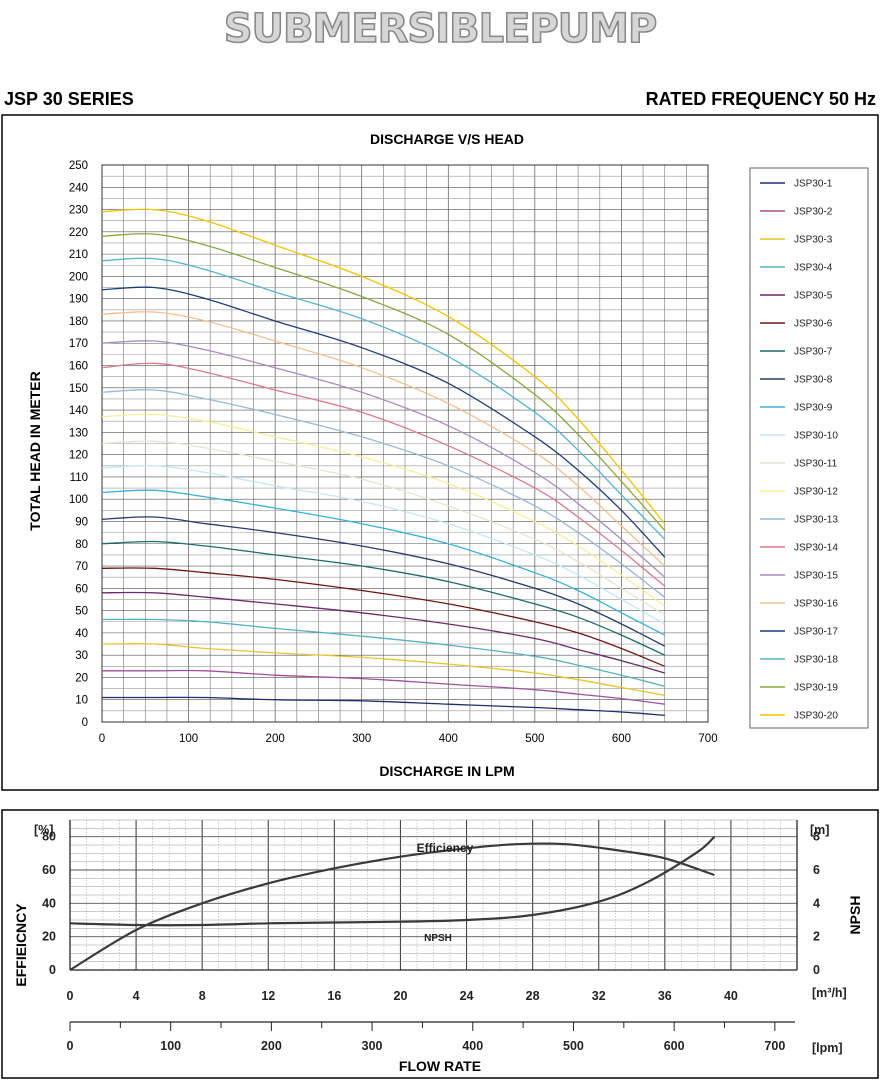 This screenshot has width=880, height=1080. I want to click on head-chart-legend, so click(809, 448).